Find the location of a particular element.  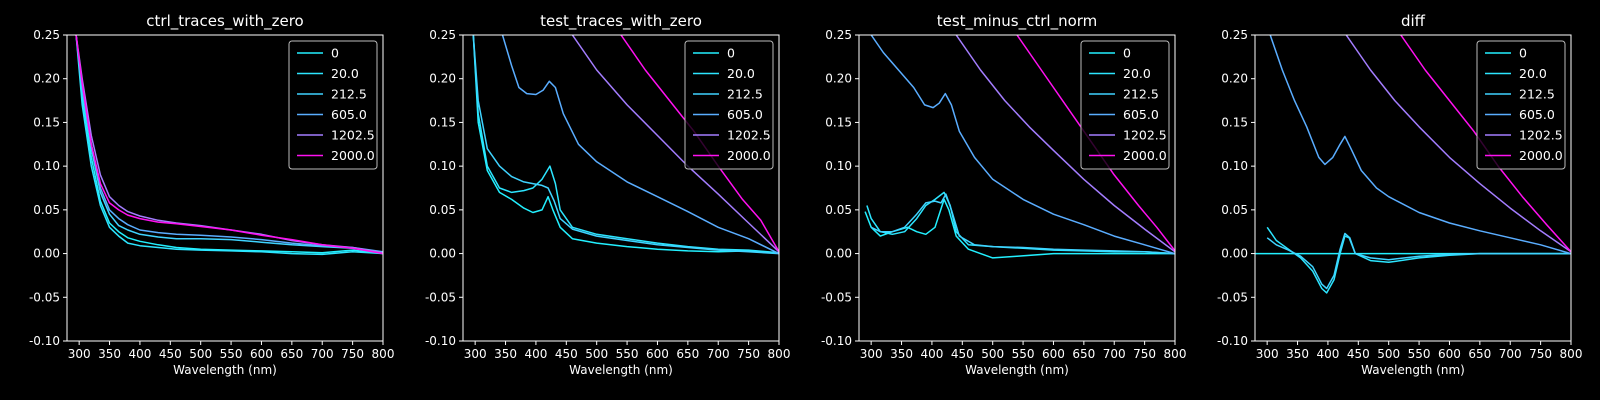

series-group is located at coordinates (1413, 164).